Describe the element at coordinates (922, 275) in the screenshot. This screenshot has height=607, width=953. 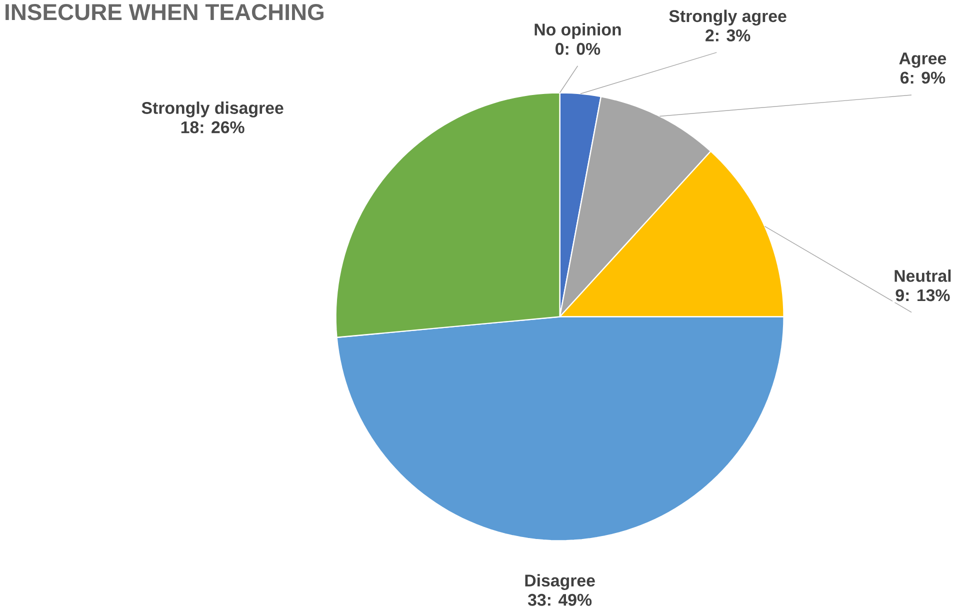
I see `slice-label: Neutral` at that location.